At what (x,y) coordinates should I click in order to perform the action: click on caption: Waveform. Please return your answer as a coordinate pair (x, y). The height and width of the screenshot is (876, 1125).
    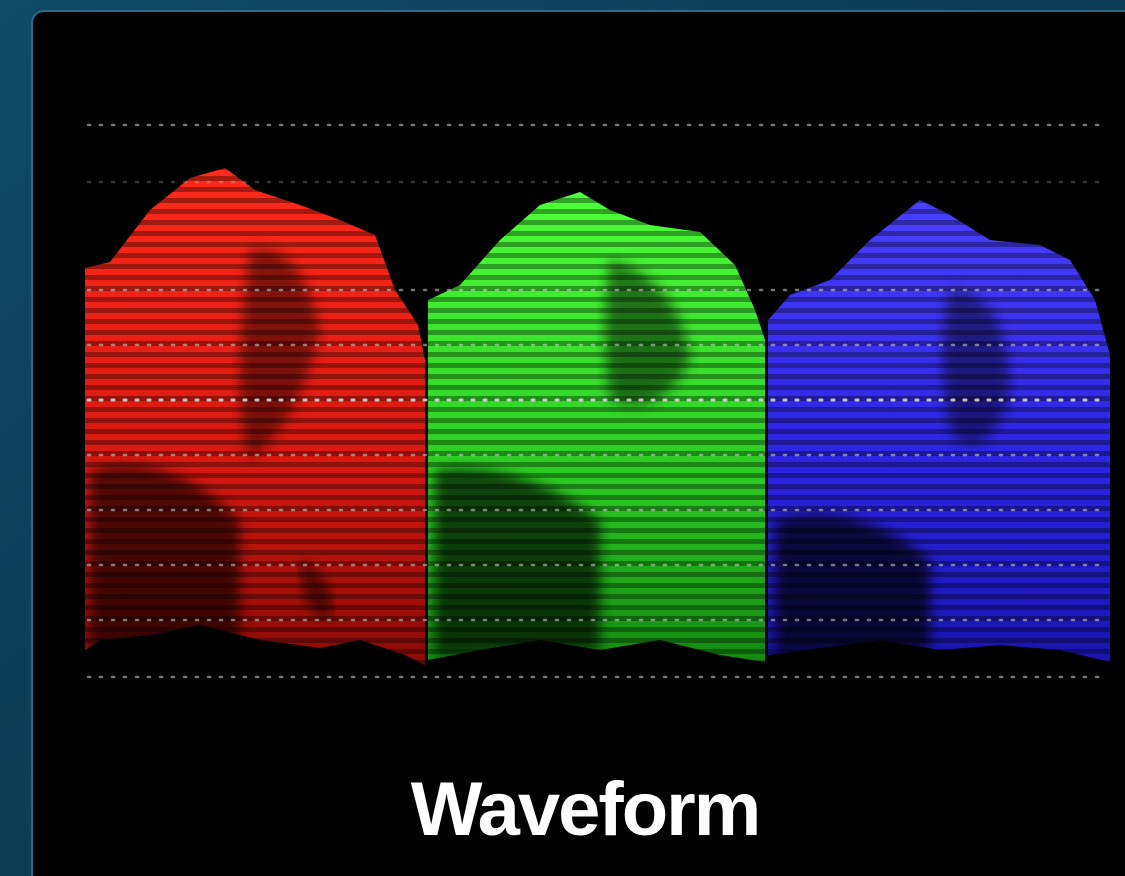
    Looking at the image, I should click on (585, 809).